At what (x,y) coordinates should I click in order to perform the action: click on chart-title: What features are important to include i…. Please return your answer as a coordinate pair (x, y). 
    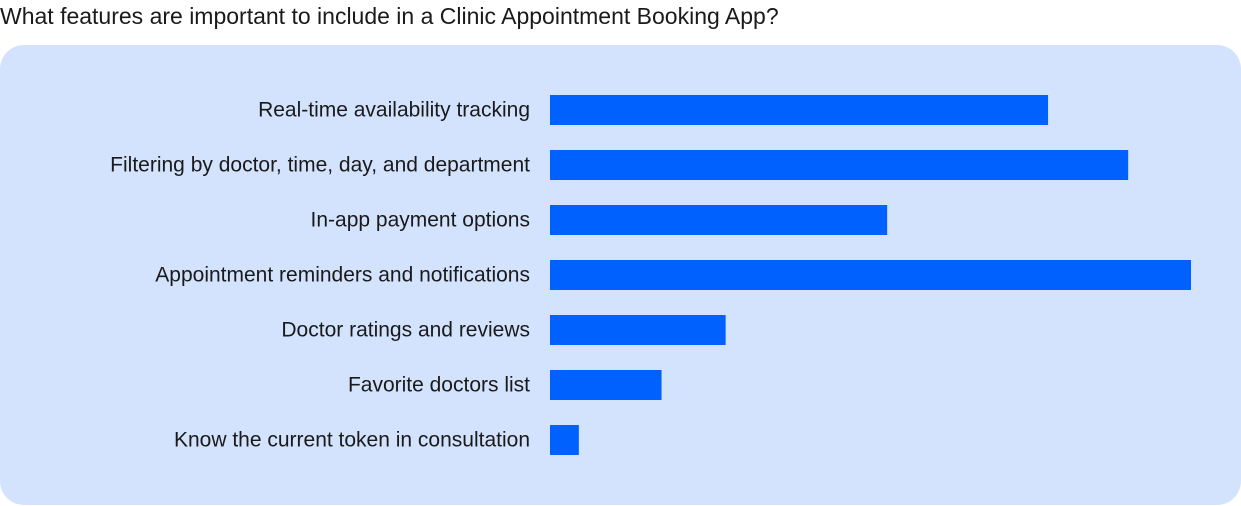
    Looking at the image, I should click on (389, 16).